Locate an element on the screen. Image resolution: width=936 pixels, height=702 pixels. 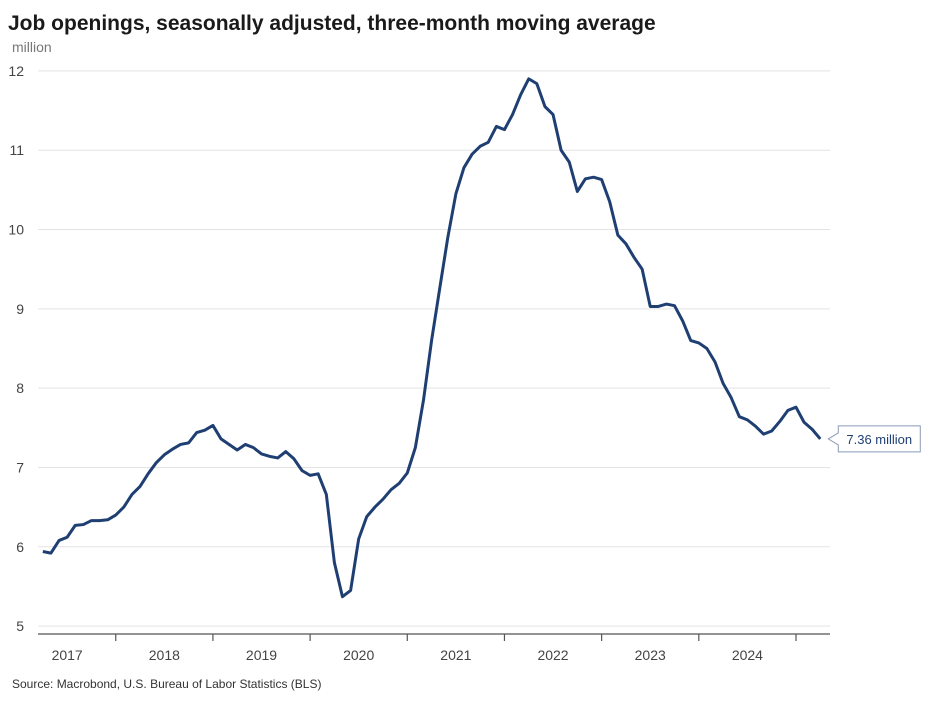
y-tick-label: 6 is located at coordinates (20, 547).